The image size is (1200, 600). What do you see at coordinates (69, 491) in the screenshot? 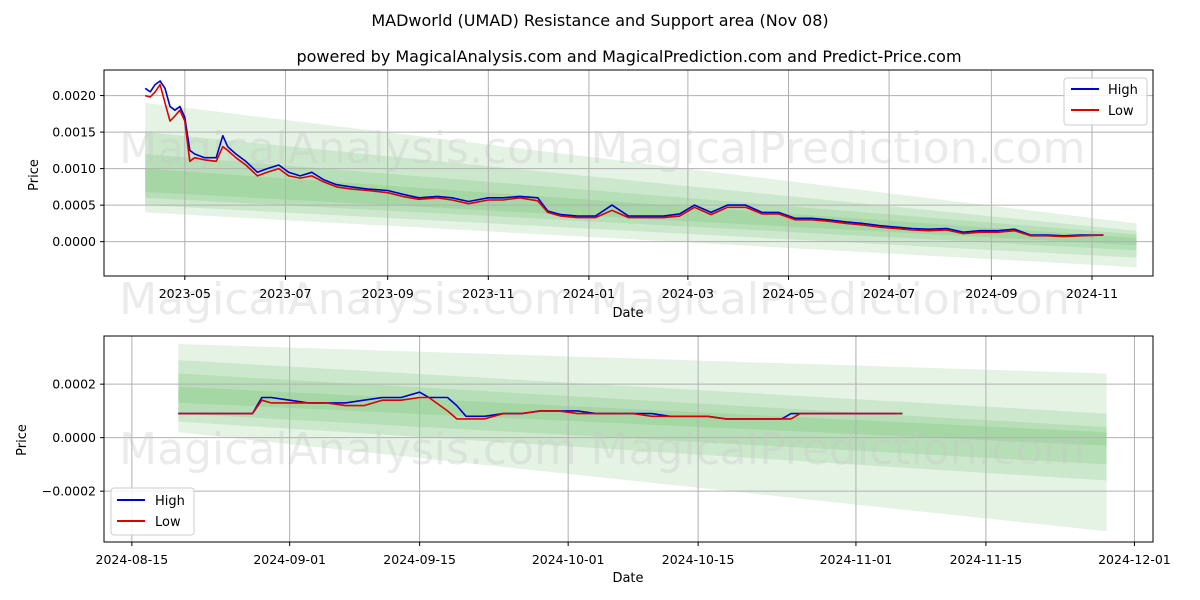
I see `bottom-ytick-label-0: −0.0002` at bounding box center [69, 491].